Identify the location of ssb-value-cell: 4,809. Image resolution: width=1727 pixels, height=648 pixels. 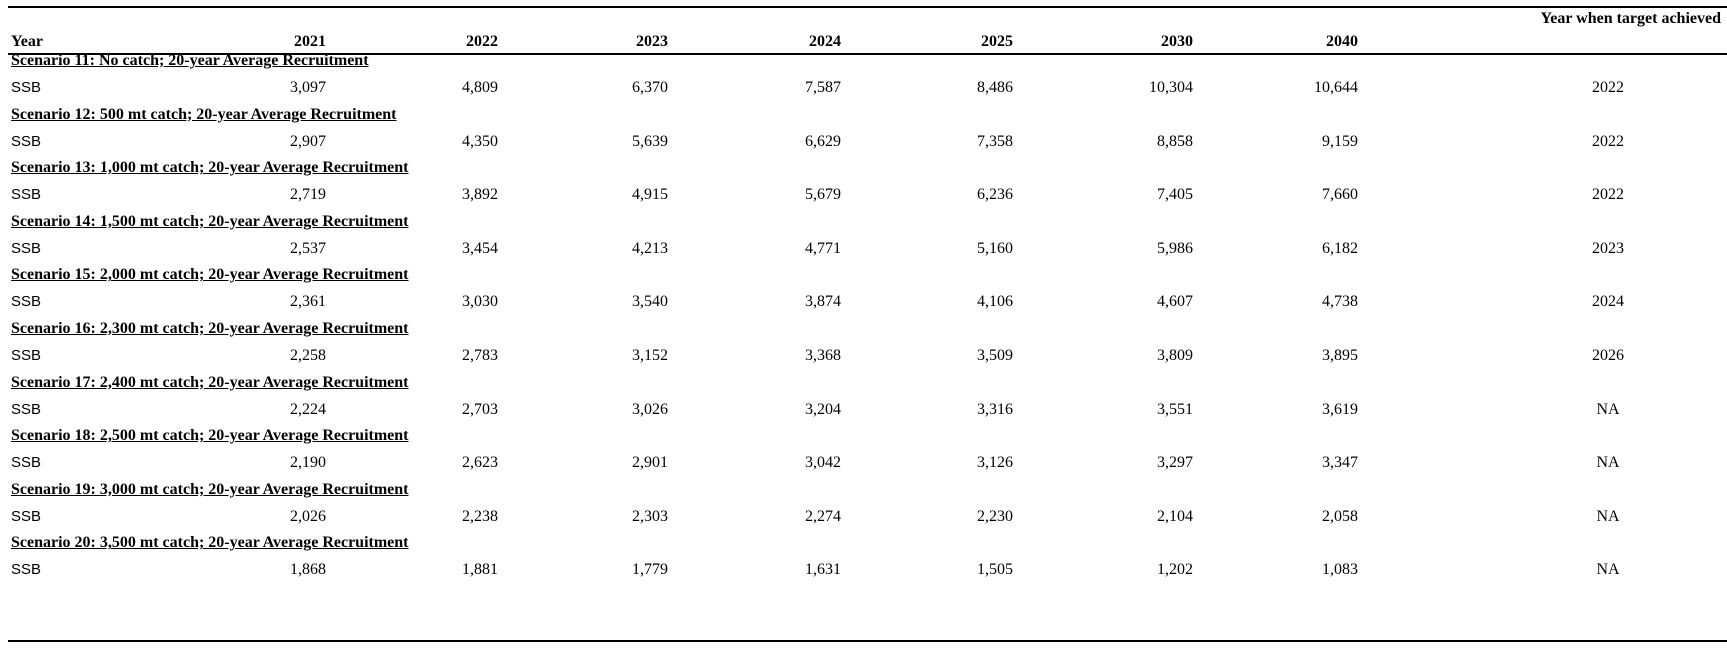
(480, 87).